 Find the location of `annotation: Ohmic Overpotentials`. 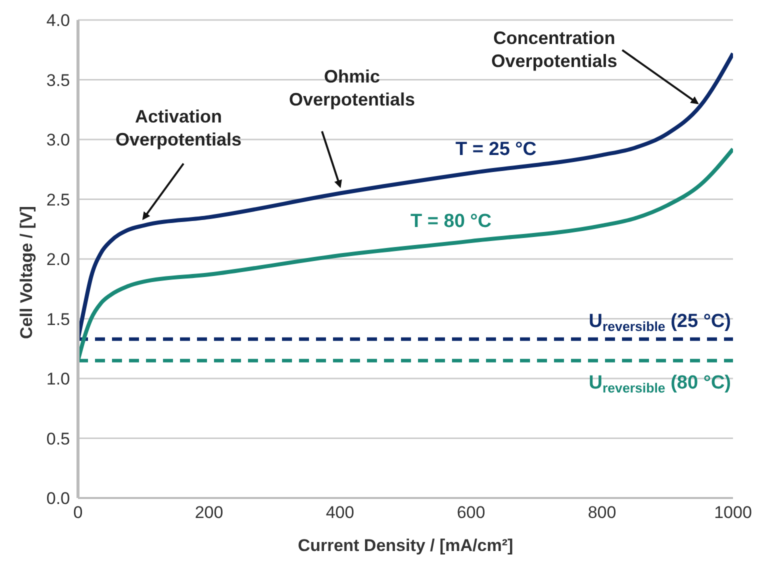

annotation: Ohmic Overpotentials is located at coordinates (352, 88).